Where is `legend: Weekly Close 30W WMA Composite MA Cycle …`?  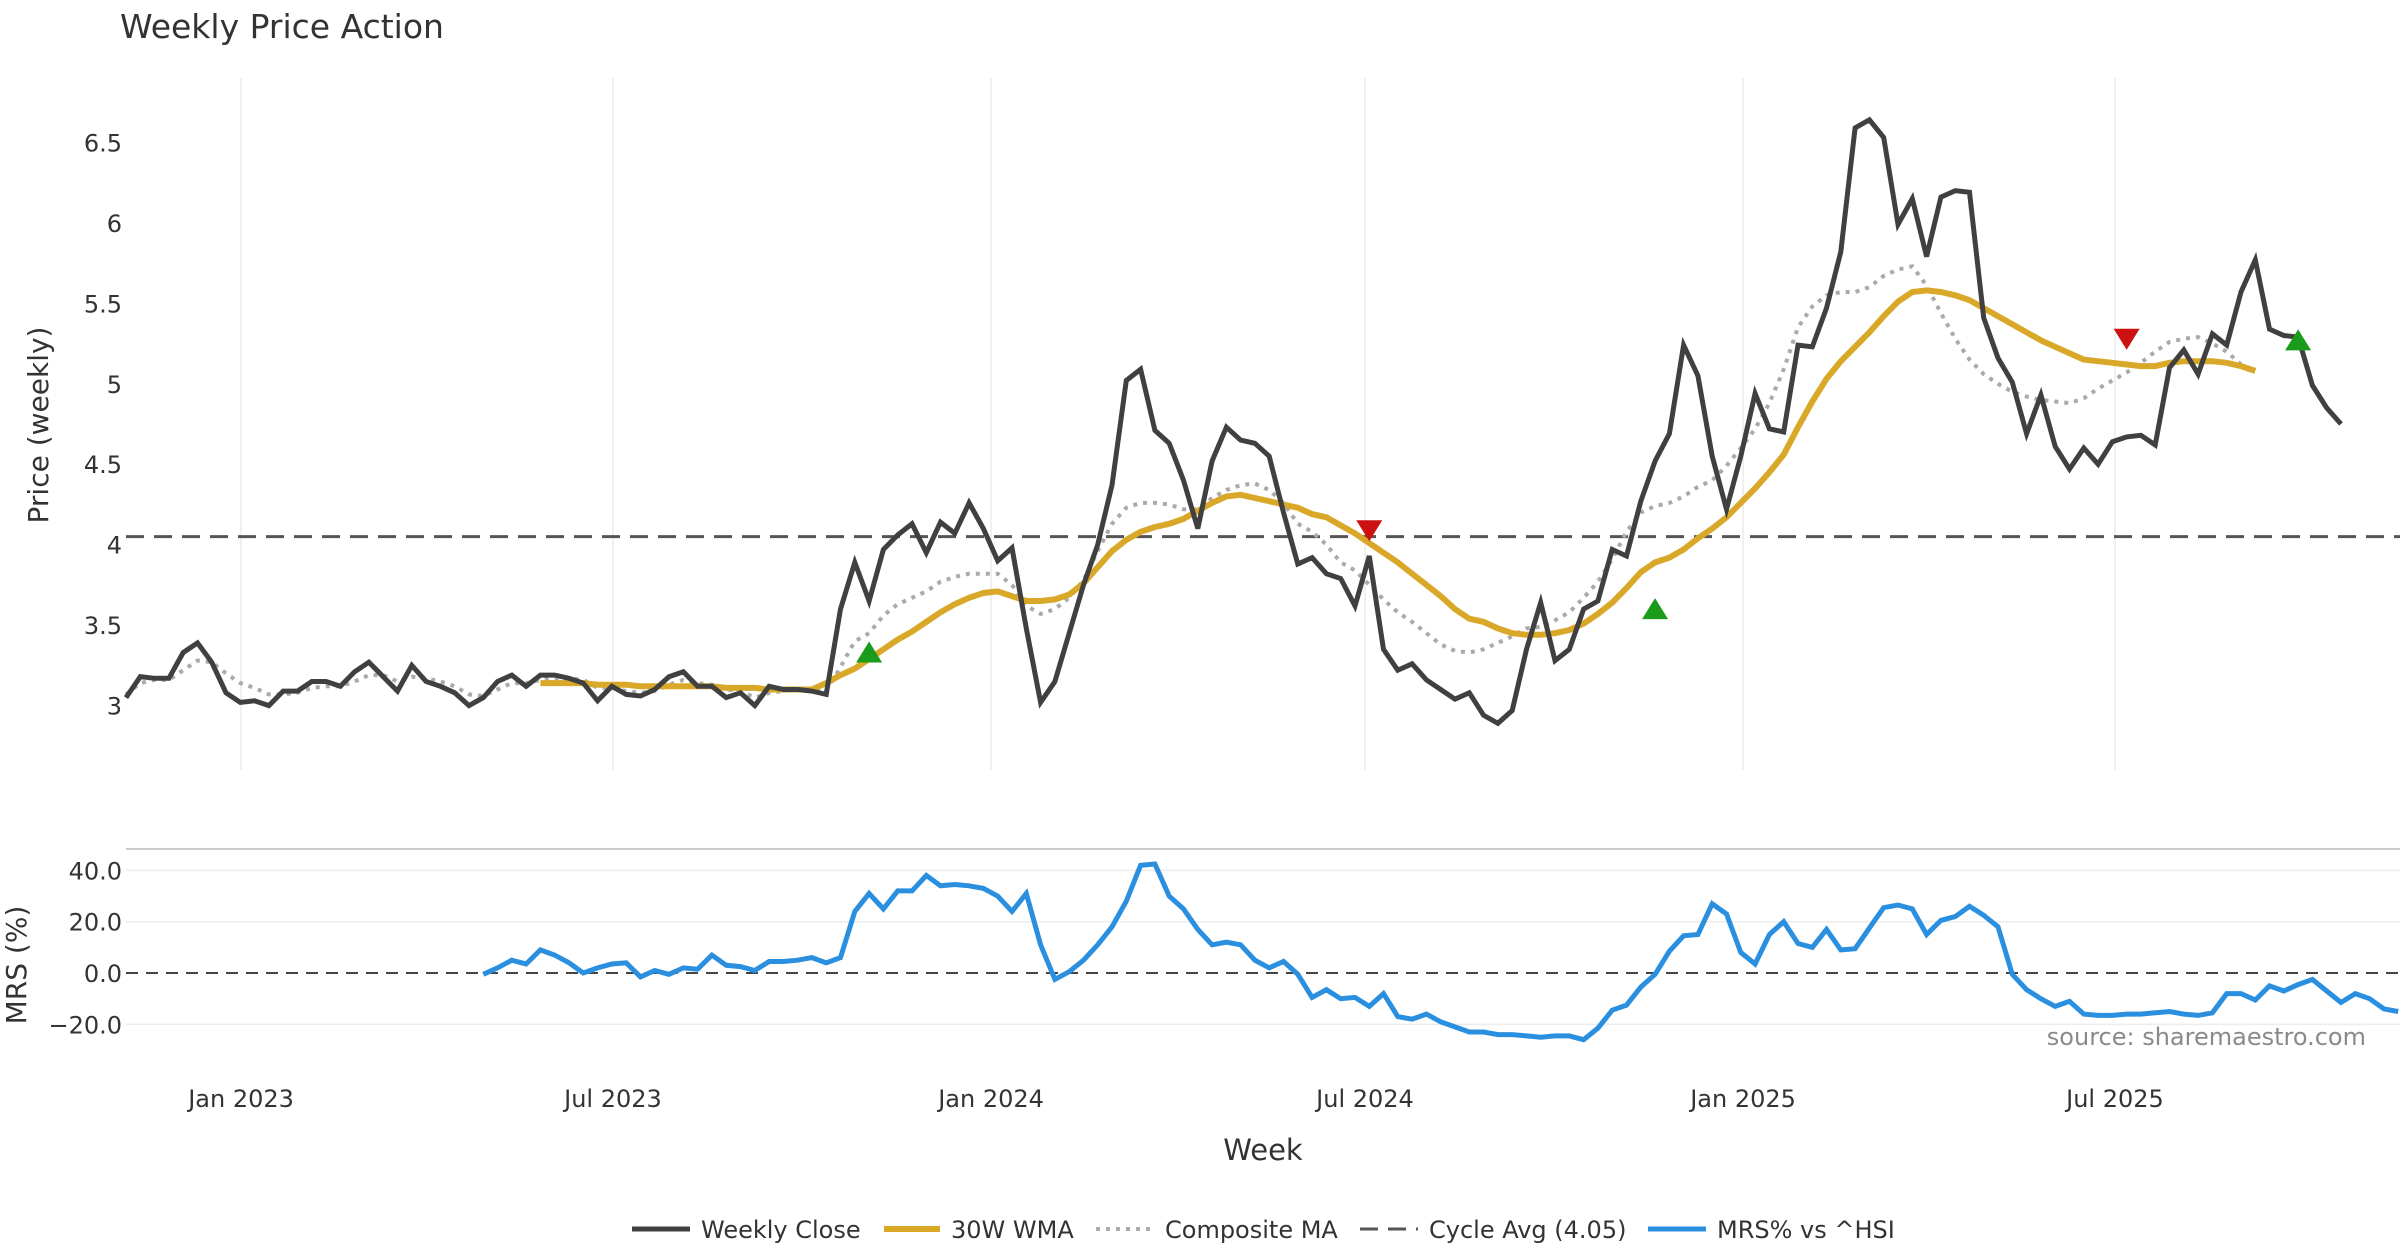 legend: Weekly Close 30W WMA Composite MA Cycle … is located at coordinates (1263, 1230).